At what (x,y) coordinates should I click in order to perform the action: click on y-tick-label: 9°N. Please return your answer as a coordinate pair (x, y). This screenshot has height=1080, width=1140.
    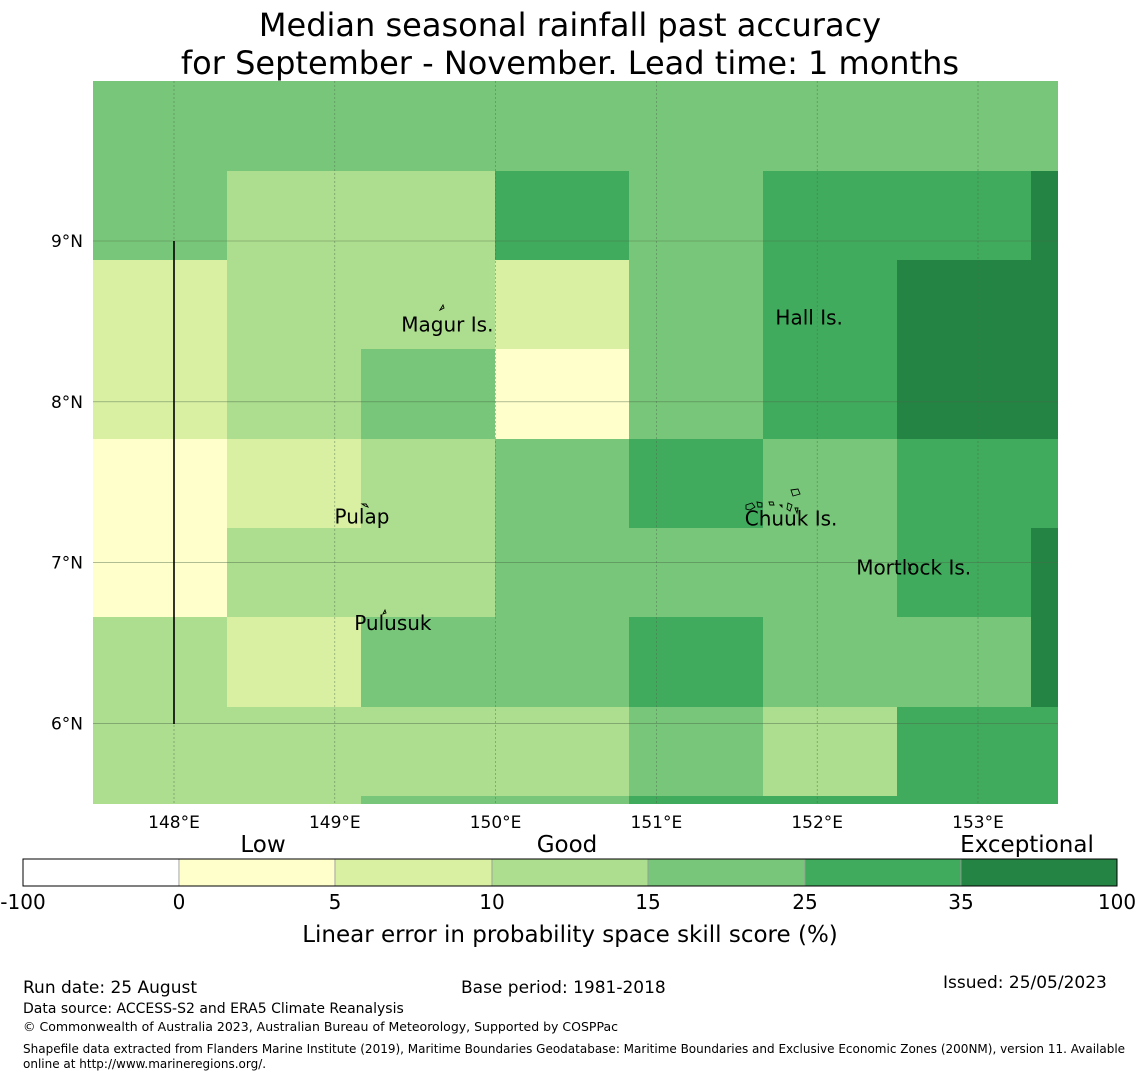
    Looking at the image, I should click on (67, 242).